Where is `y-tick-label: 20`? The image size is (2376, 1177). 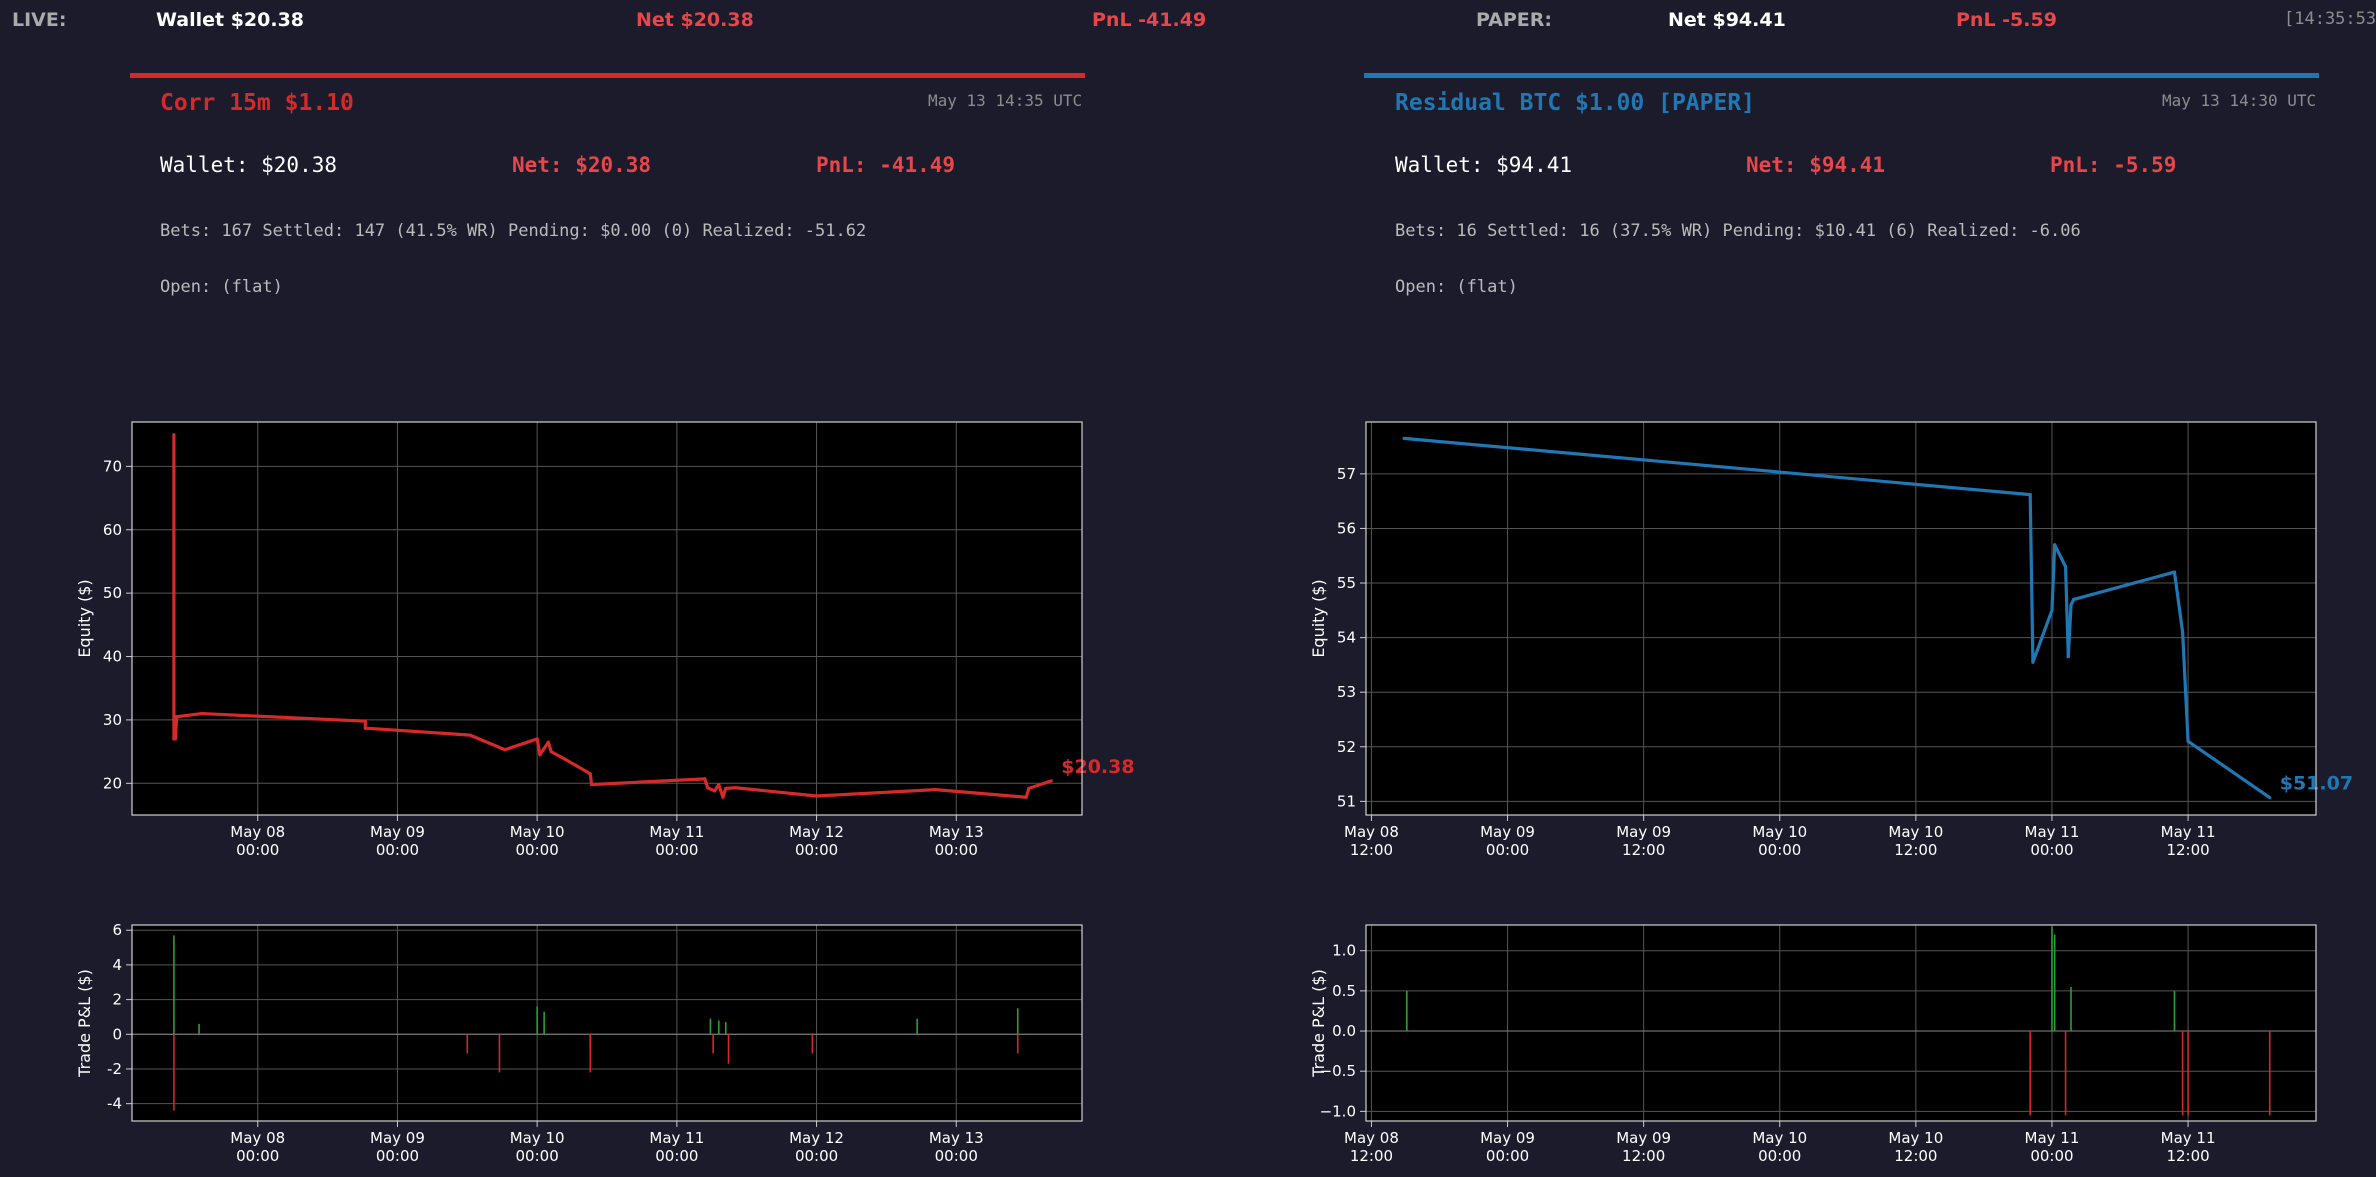 y-tick-label: 20 is located at coordinates (112, 783).